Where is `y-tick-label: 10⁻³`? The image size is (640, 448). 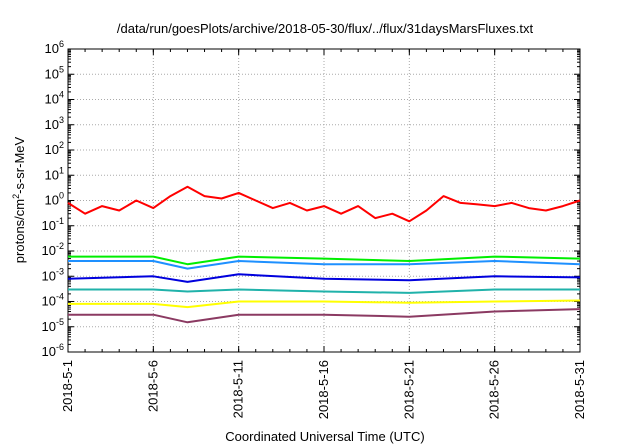
y-tick-label: 10⁻³ is located at coordinates (53, 274).